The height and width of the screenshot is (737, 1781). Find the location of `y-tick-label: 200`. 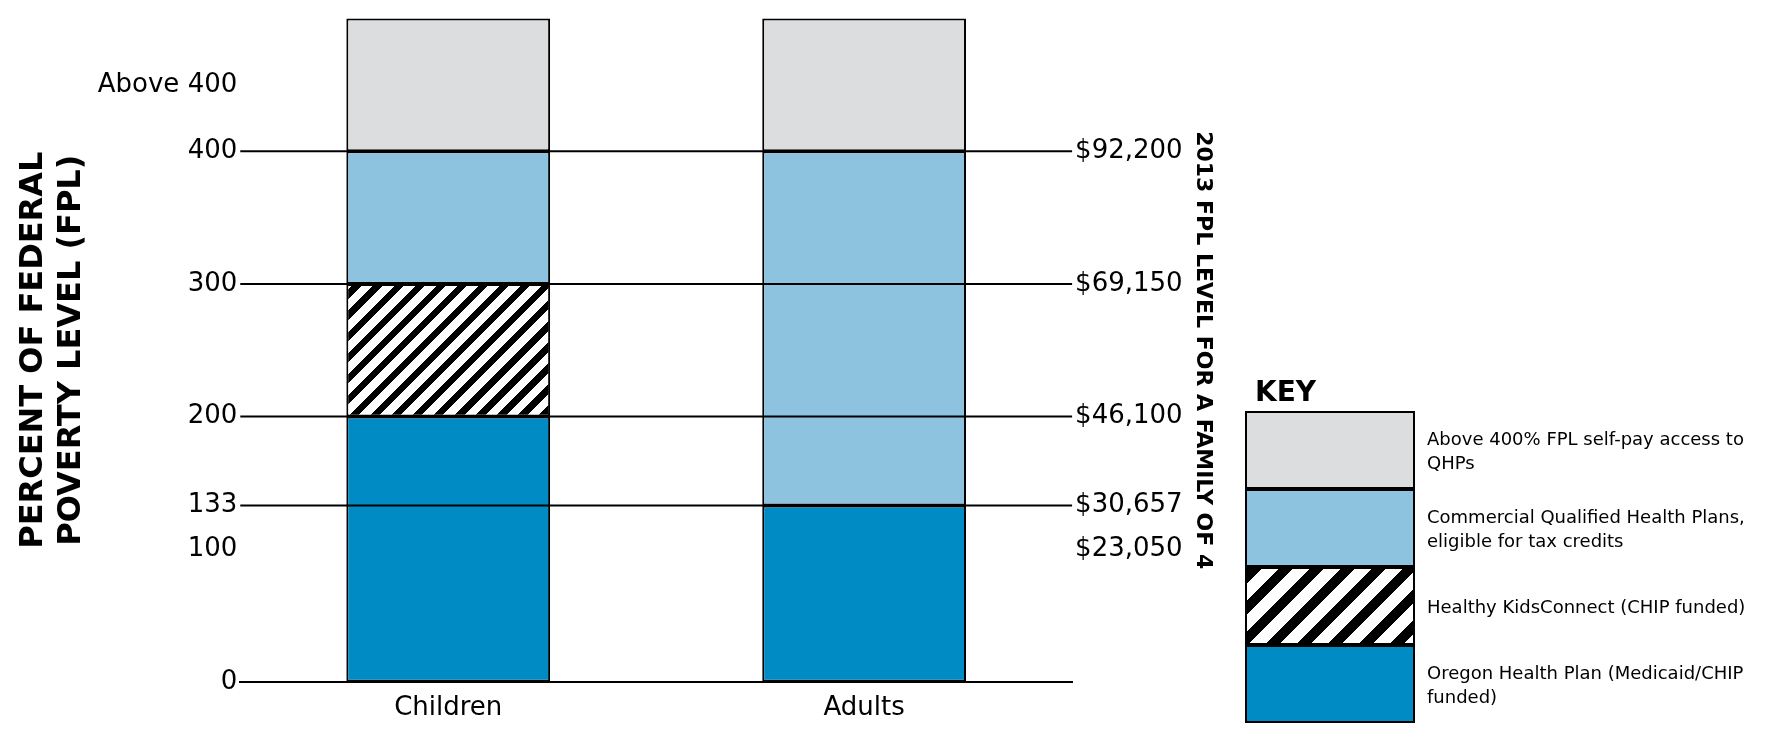

y-tick-label: 200 is located at coordinates (212, 414).